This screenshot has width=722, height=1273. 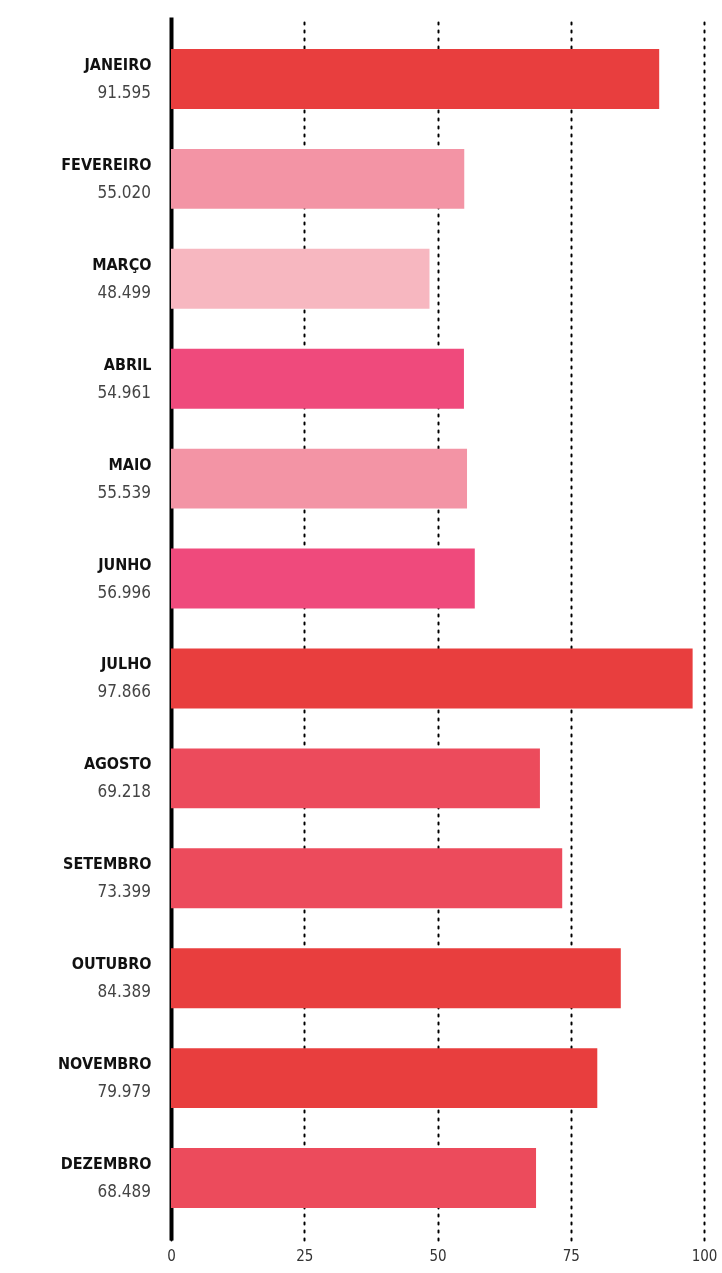 I want to click on x-tick-label: 0, so click(x=171, y=1255).